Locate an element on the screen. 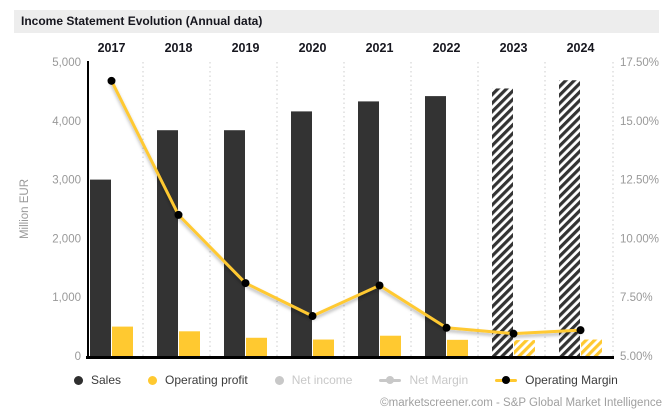 This screenshot has width=671, height=415. net-income-dot-icon is located at coordinates (279, 380).